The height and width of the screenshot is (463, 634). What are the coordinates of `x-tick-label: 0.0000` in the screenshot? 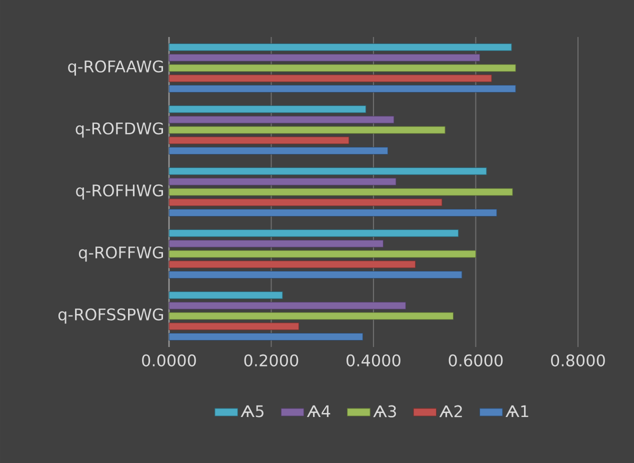 It's located at (169, 360).